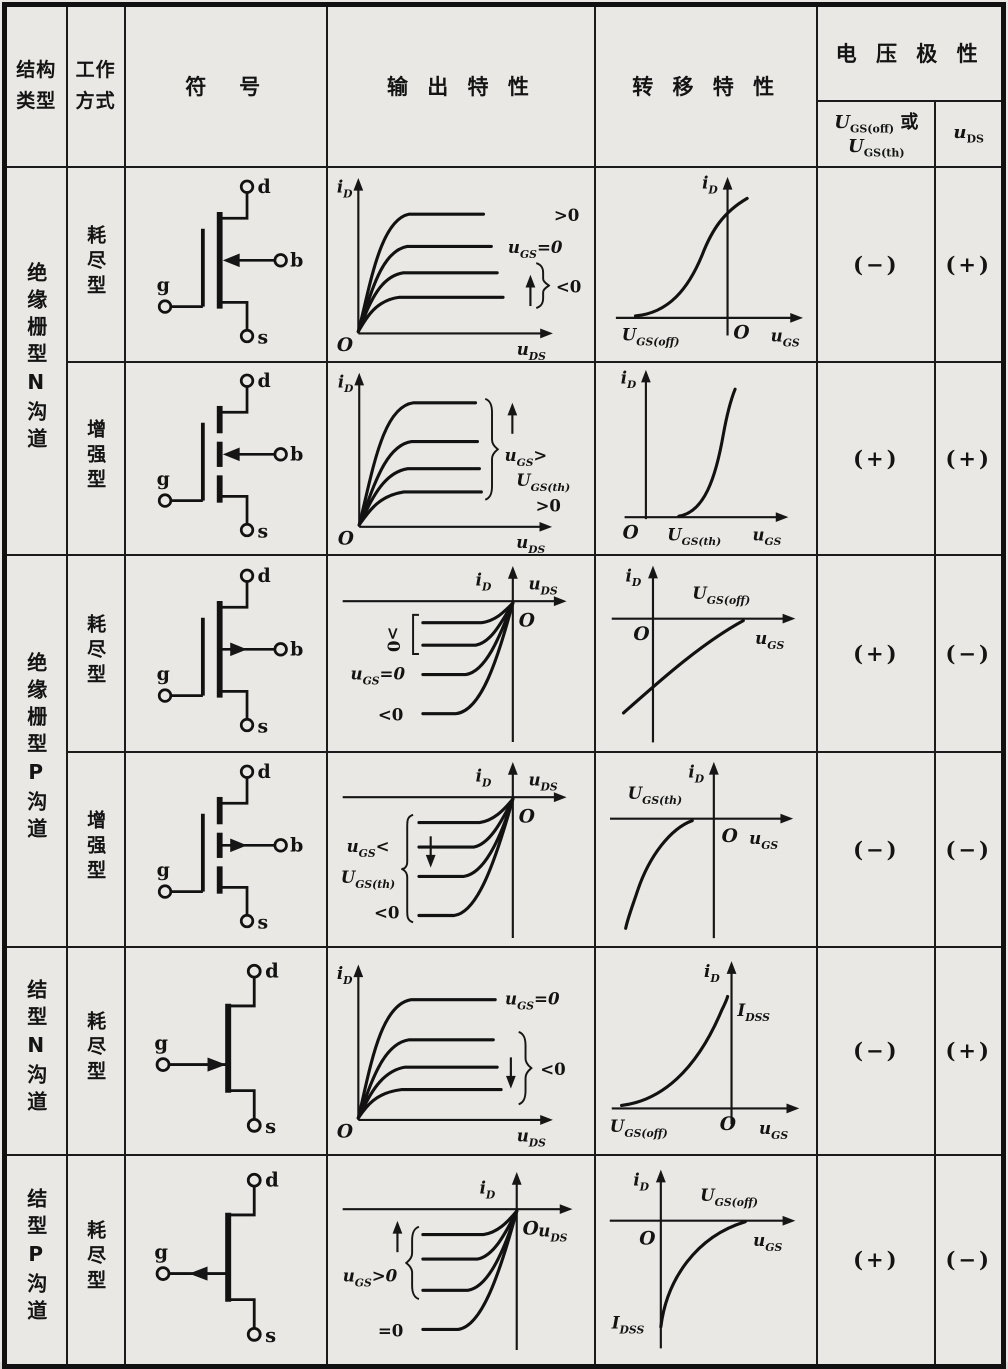  I want to click on nmos-depletion-symbol: d b g s, so click(229, 262).